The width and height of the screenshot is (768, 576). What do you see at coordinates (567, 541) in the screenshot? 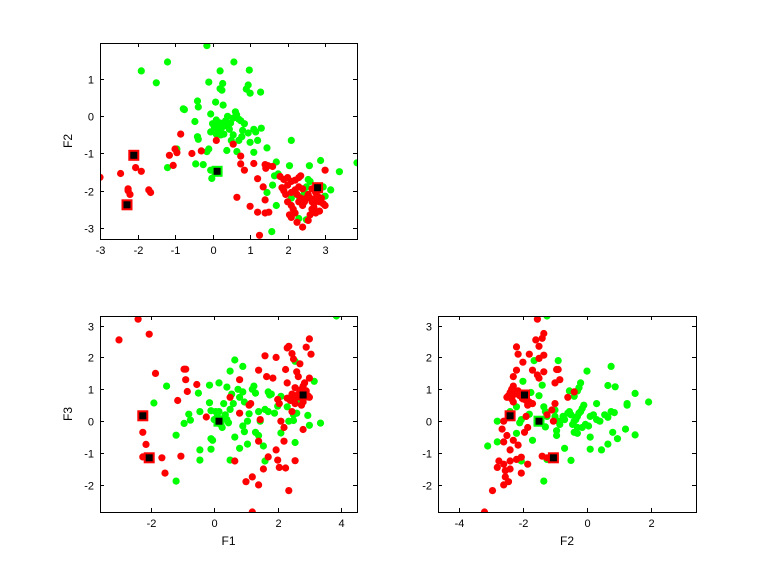
I see `x-axis-label: F2` at bounding box center [567, 541].